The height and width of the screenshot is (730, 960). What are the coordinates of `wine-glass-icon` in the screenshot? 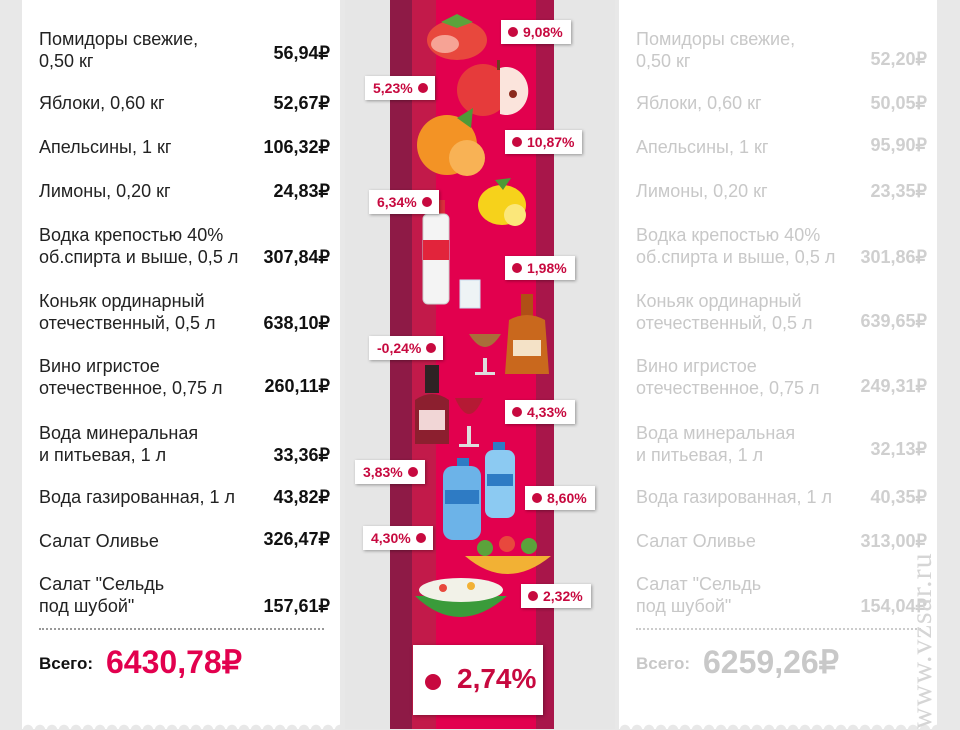 It's located at (469, 422).